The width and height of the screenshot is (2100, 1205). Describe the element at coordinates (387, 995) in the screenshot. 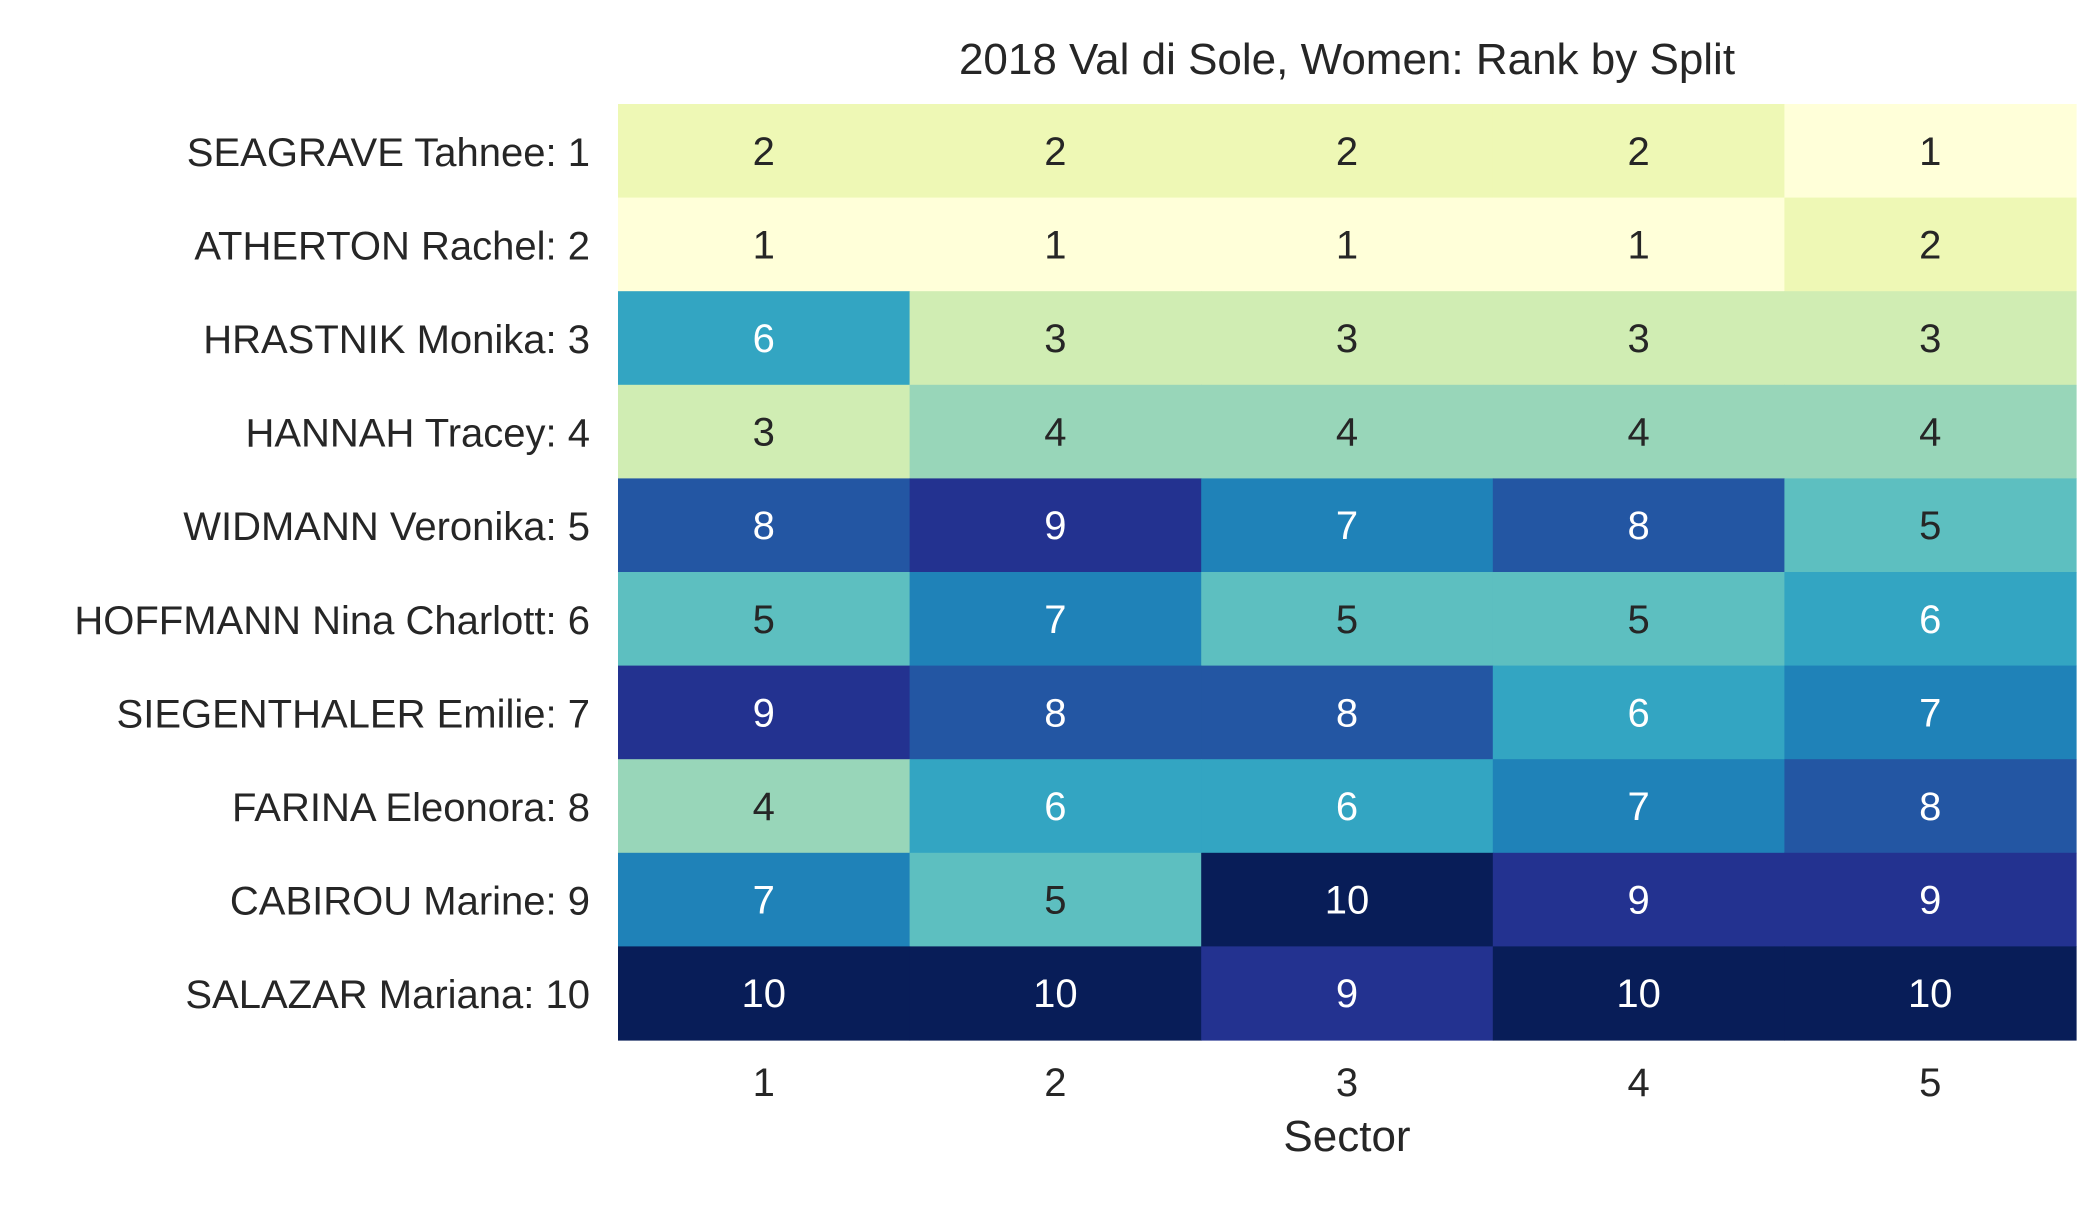

I see `y-tick-label: SALAZAR Mariana: 10` at that location.